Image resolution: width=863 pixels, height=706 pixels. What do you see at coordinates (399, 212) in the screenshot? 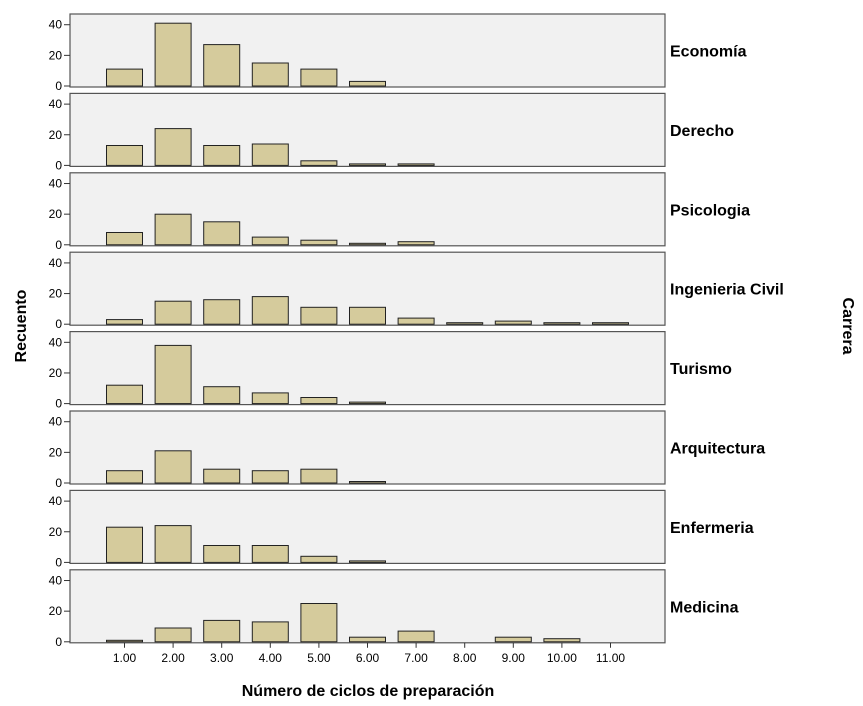
I see `panel: 0 20 40 Psicologia` at bounding box center [399, 212].